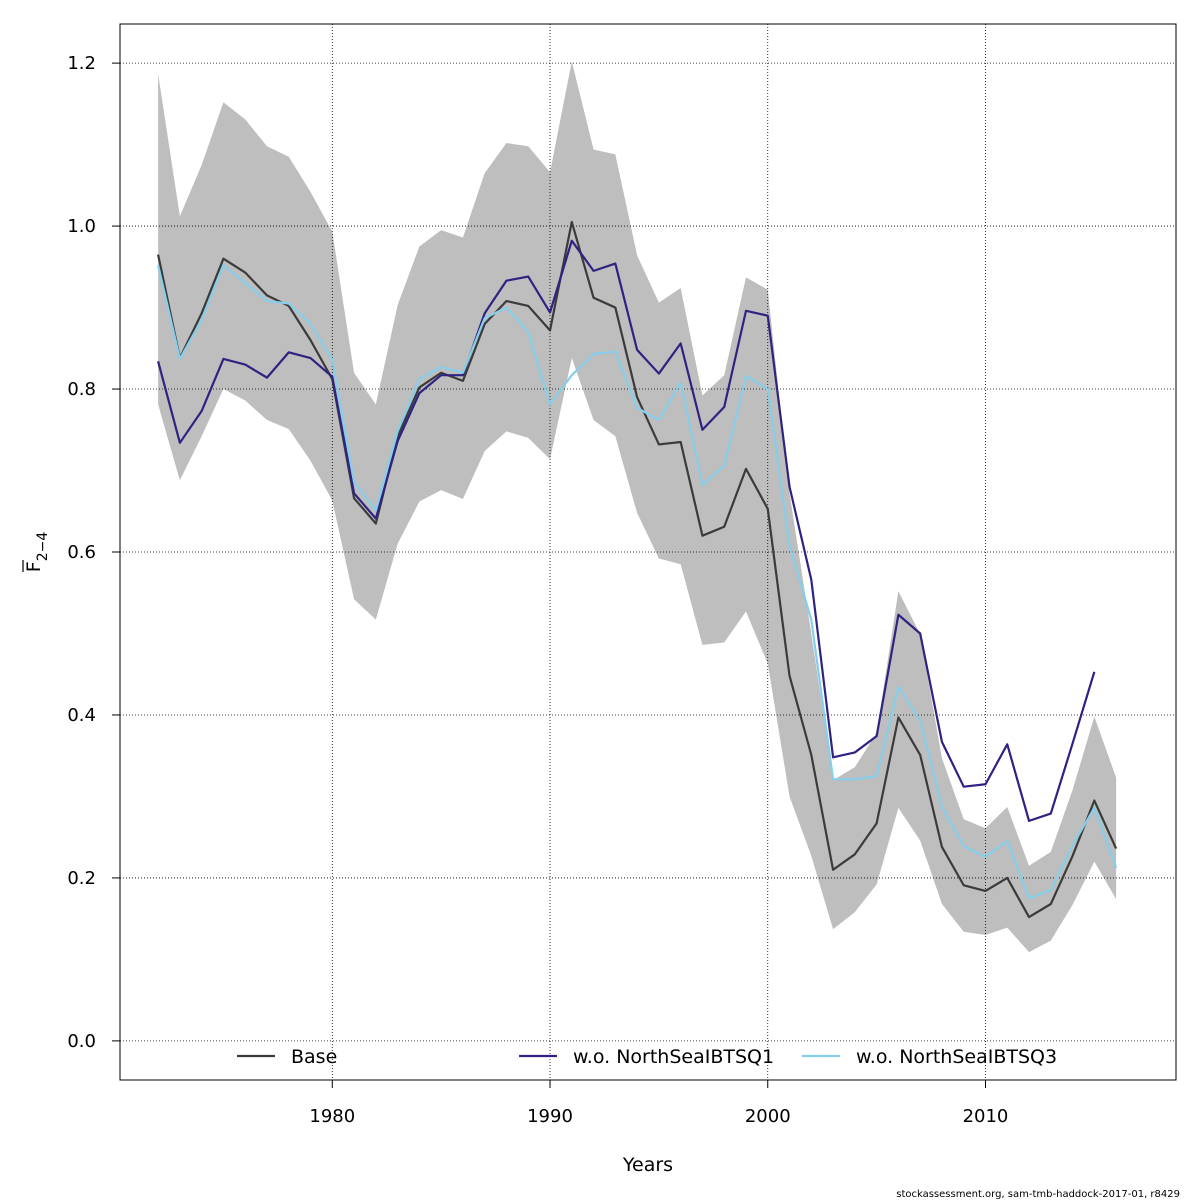  I want to click on svg-text: F2−4, so click(37, 552).